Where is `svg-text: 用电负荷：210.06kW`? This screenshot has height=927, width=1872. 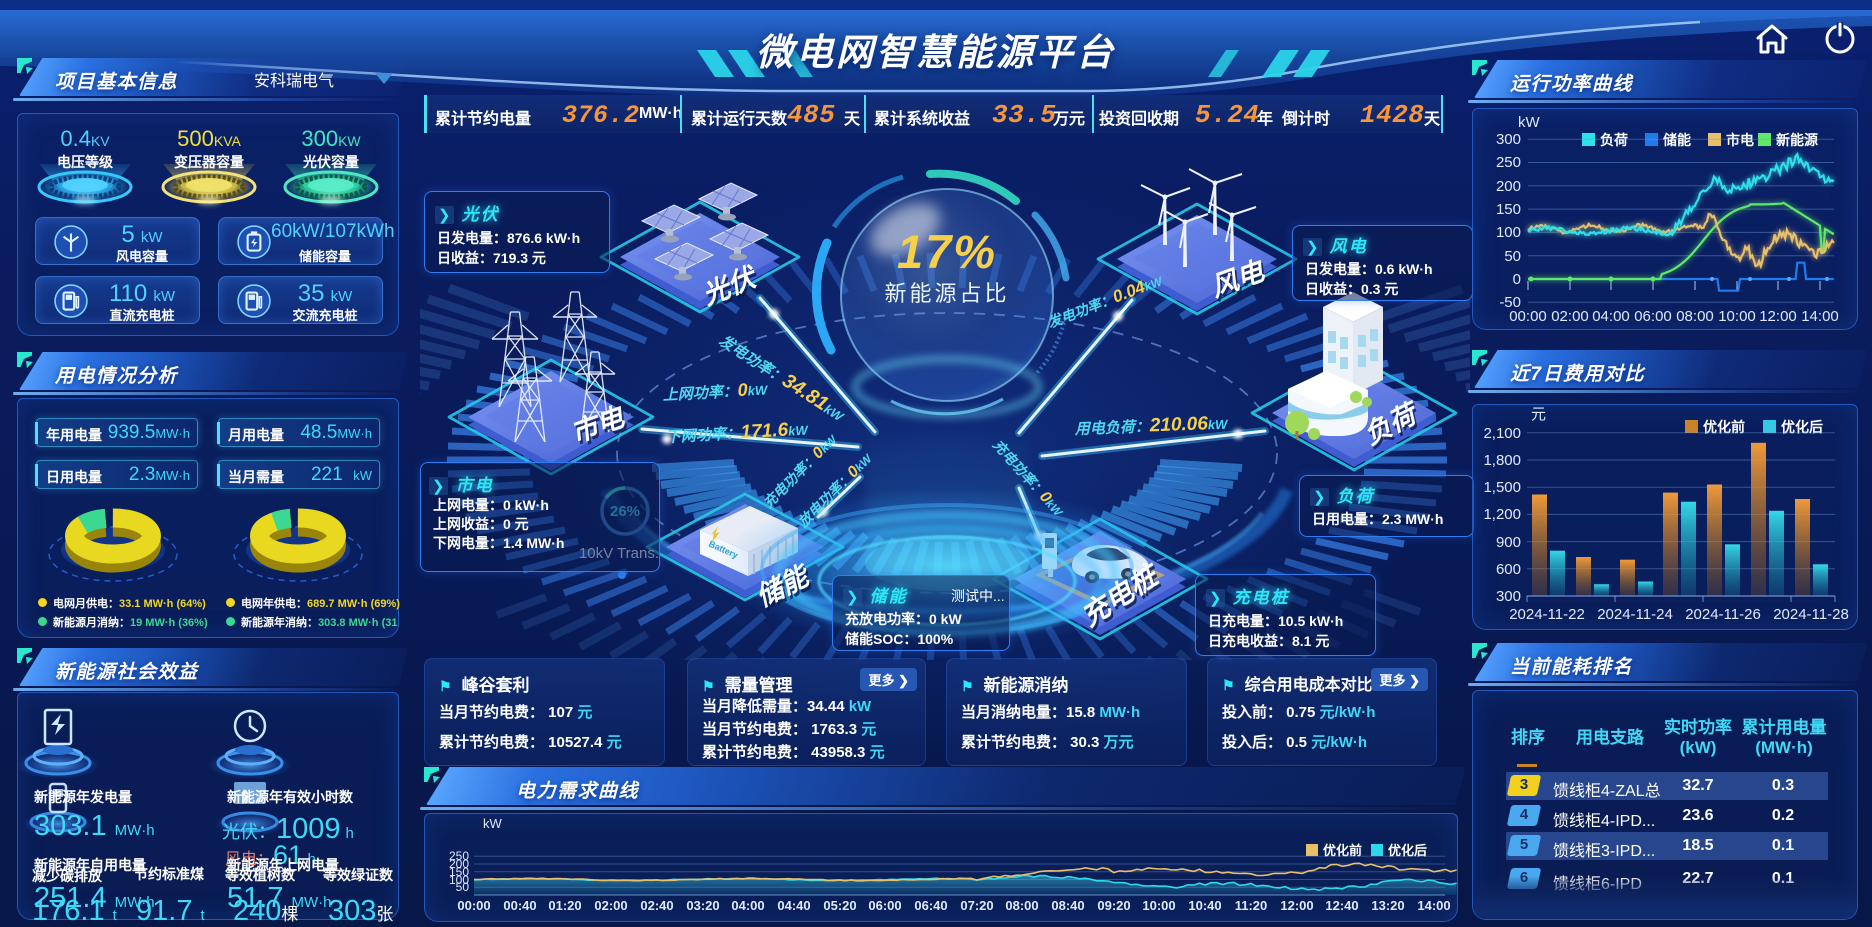
svg-text: 用电负荷：210.06kW is located at coordinates (1151, 426).